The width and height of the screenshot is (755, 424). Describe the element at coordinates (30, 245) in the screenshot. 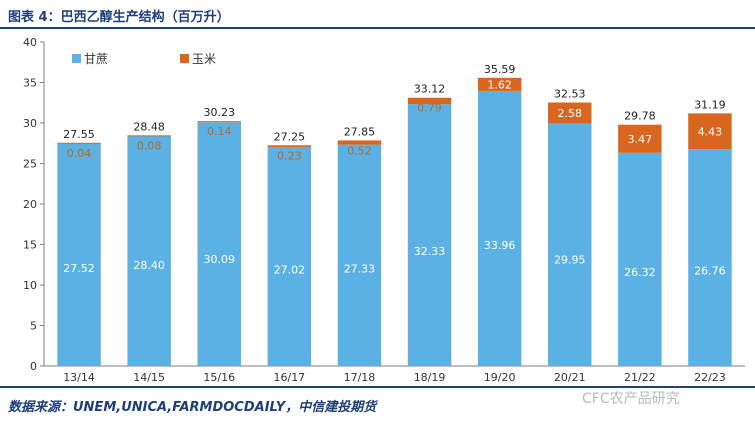

I see `y-tick-label: 15` at that location.